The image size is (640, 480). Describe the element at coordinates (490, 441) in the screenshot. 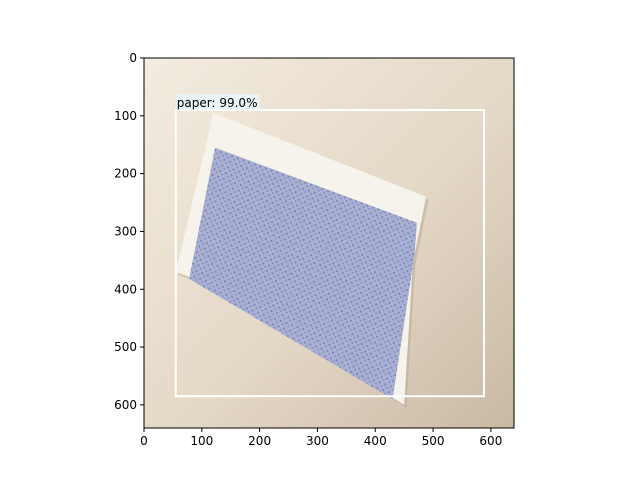

I see `x-tick-label: 600` at that location.